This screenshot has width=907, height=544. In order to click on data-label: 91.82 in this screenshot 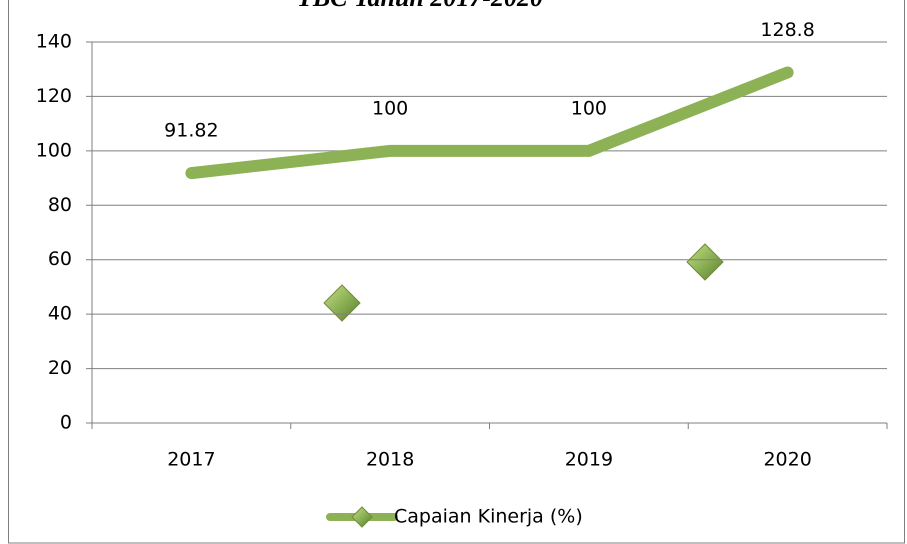, I will do `click(191, 131)`.